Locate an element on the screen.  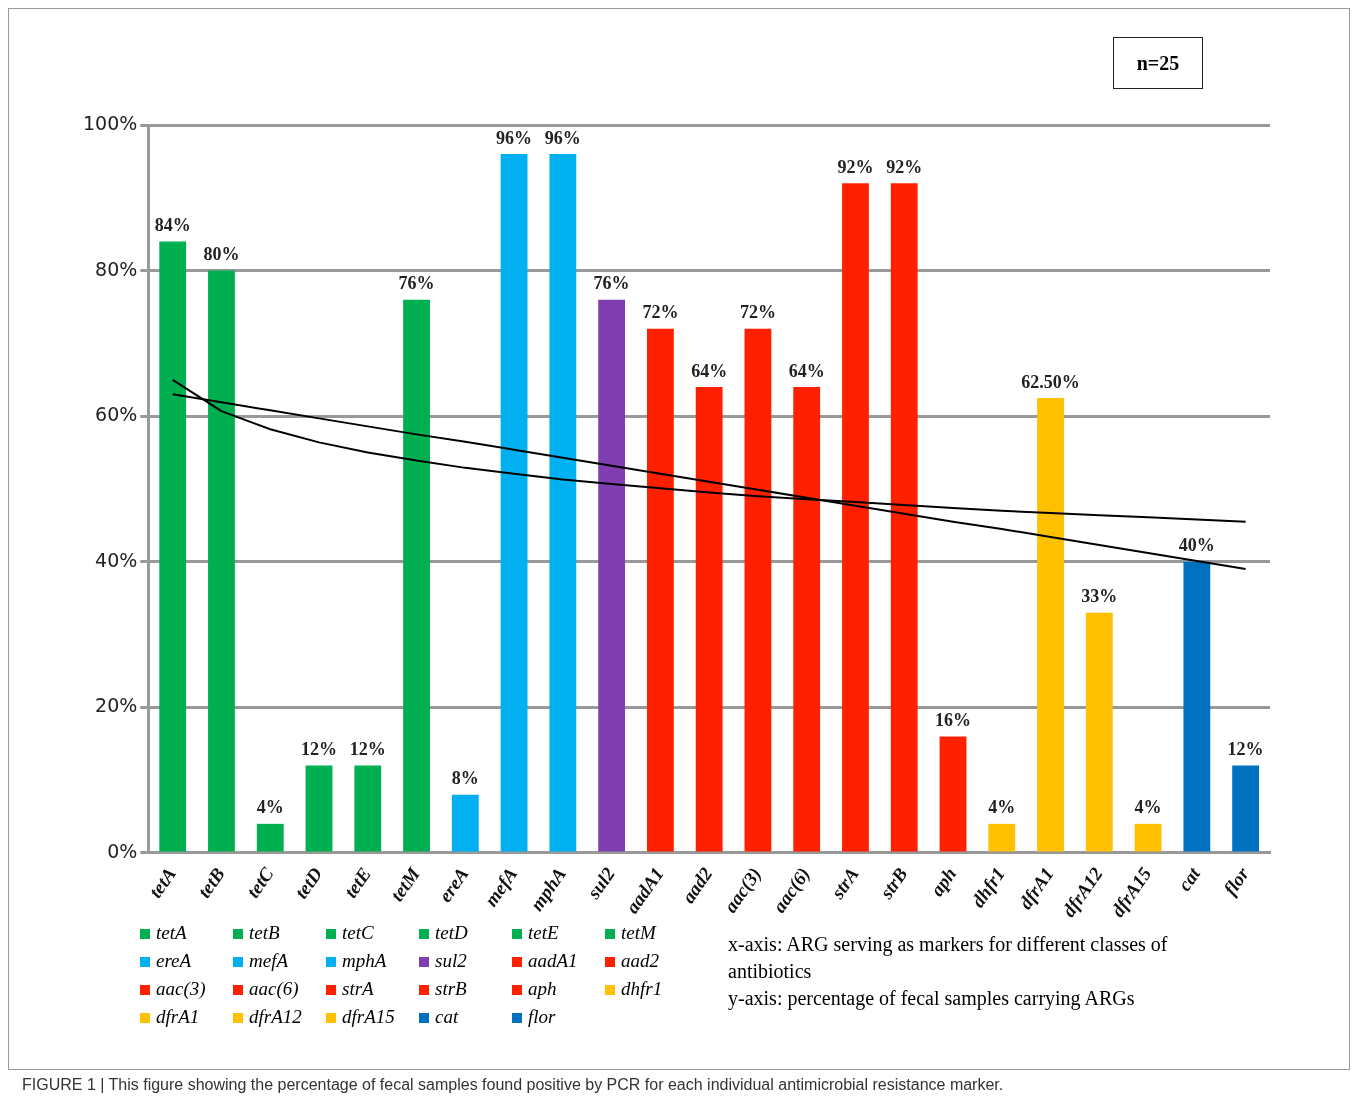
x-tick-label: tetC is located at coordinates (260, 882).